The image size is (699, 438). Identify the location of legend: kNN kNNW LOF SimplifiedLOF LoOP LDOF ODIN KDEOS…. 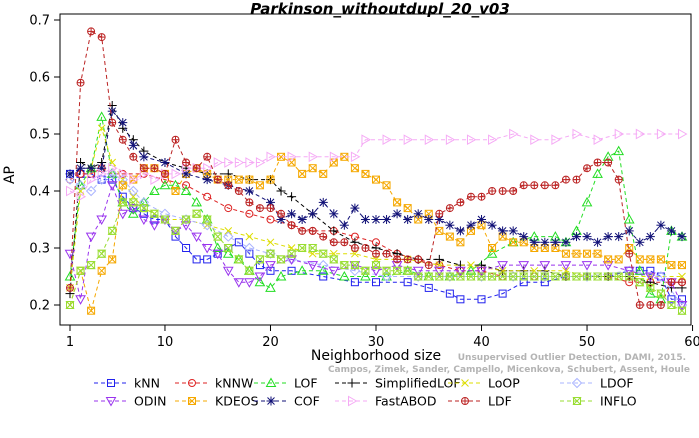
(365, 392).